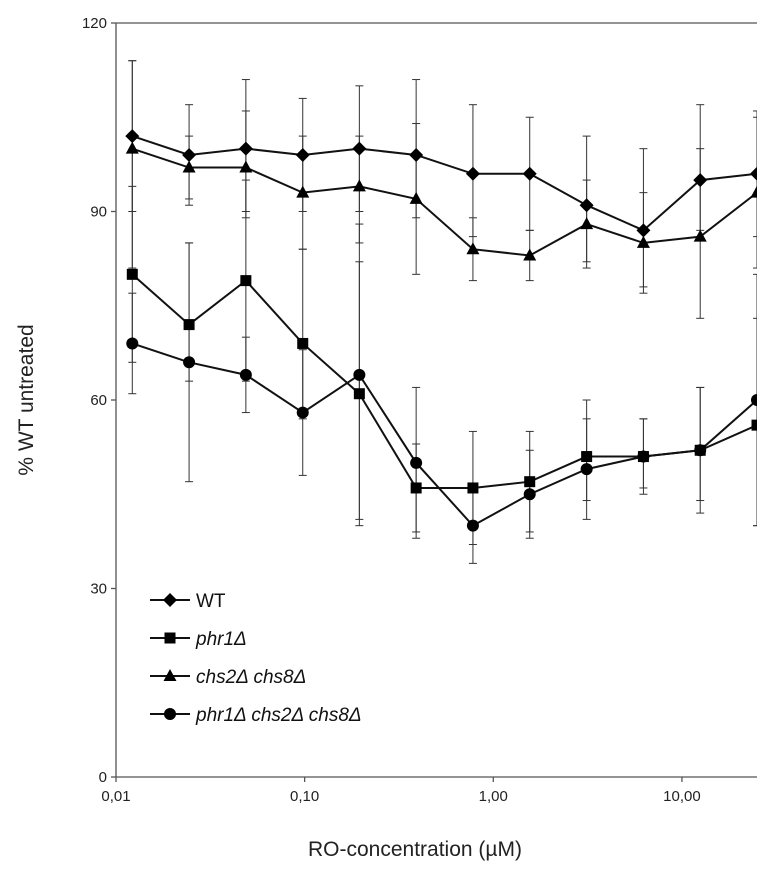 The height and width of the screenshot is (869, 757). Describe the element at coordinates (256, 658) in the screenshot. I see `legend: WT phr1Δ chs2Δ chs8Δ phr1Δ chs2Δ chs8Δ` at that location.